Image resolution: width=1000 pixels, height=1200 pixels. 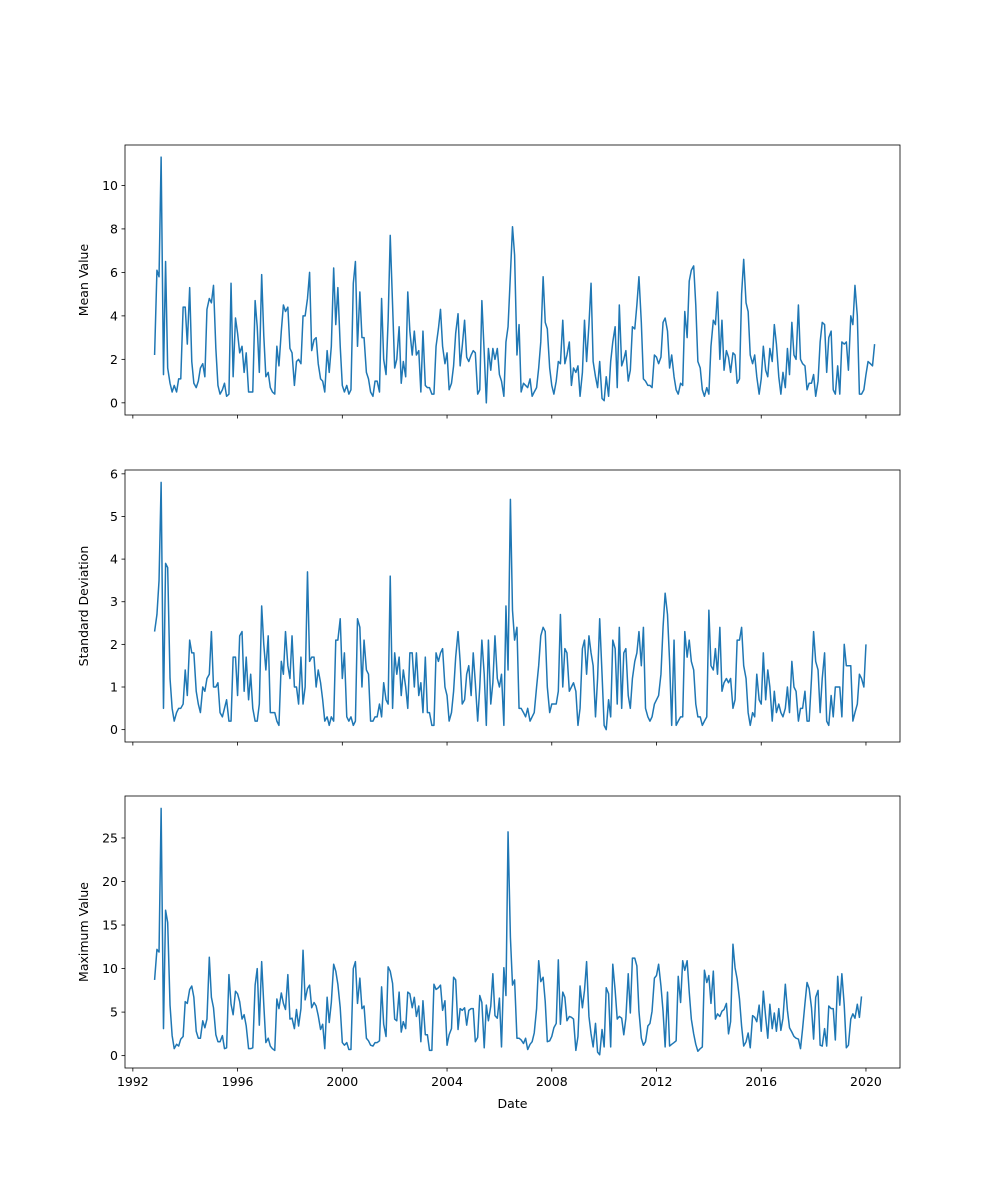 What do you see at coordinates (447, 1081) in the screenshot?
I see `x-tick-label: 2004` at bounding box center [447, 1081].